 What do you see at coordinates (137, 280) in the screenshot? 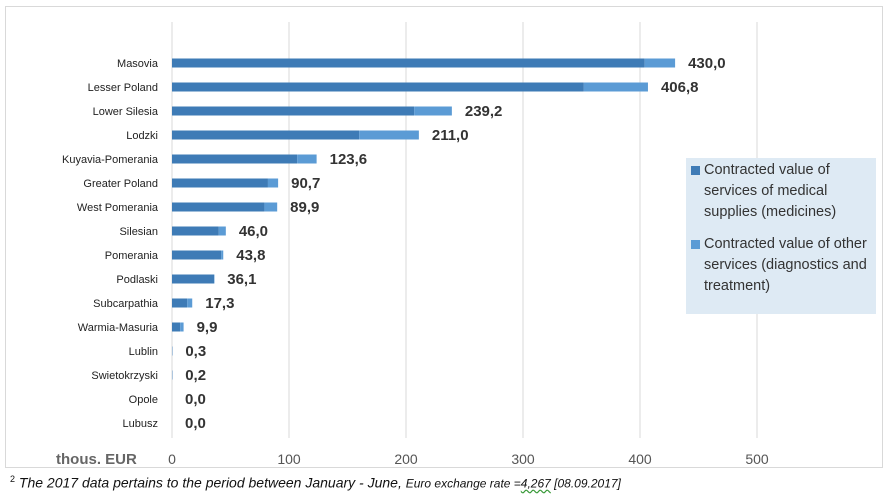
I see `category-label: Podlaski` at bounding box center [137, 280].